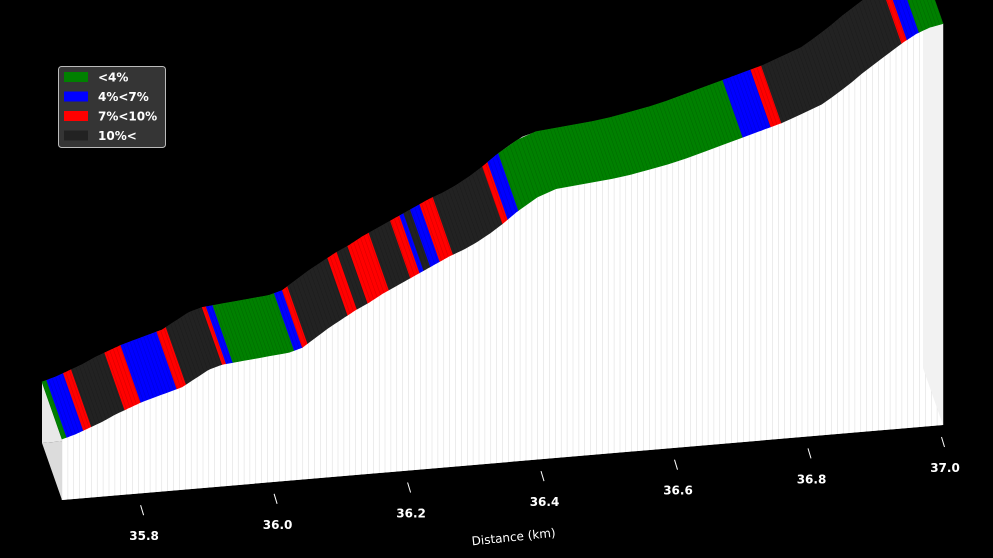 Image resolution: width=993 pixels, height=558 pixels. I want to click on x-tick-label: 36.0, so click(278, 525).